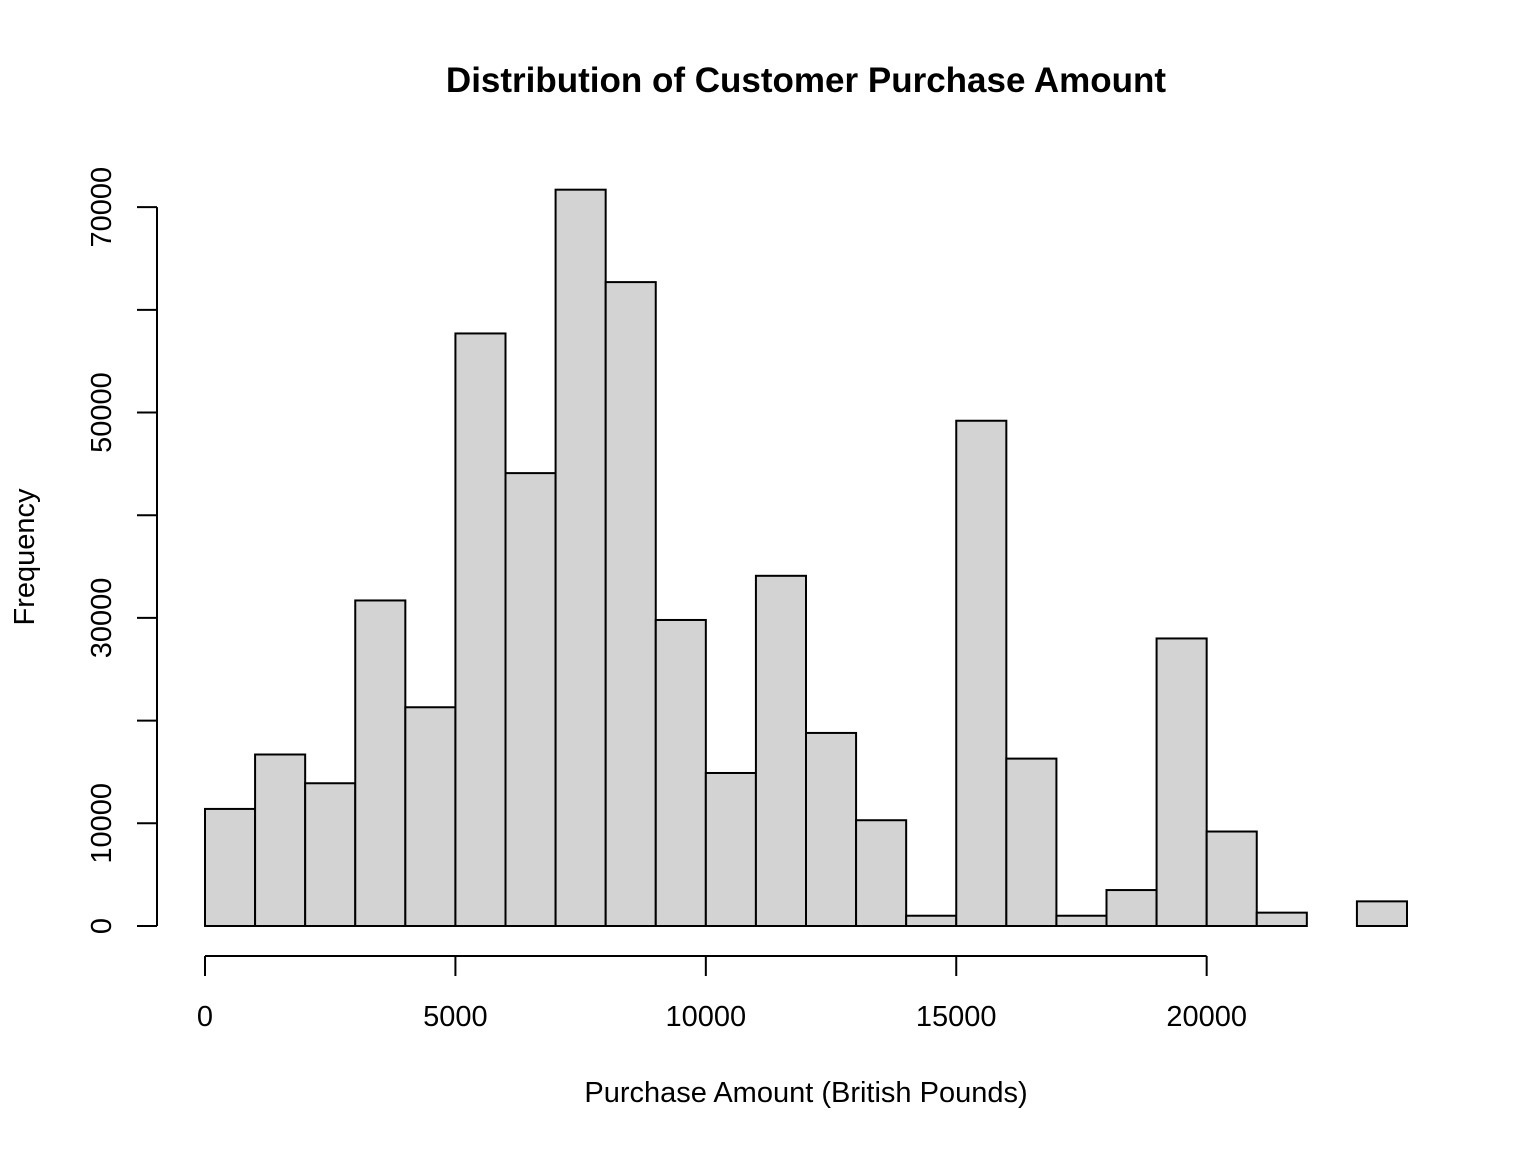  I want to click on x-tick-label: 10000, so click(706, 1017).